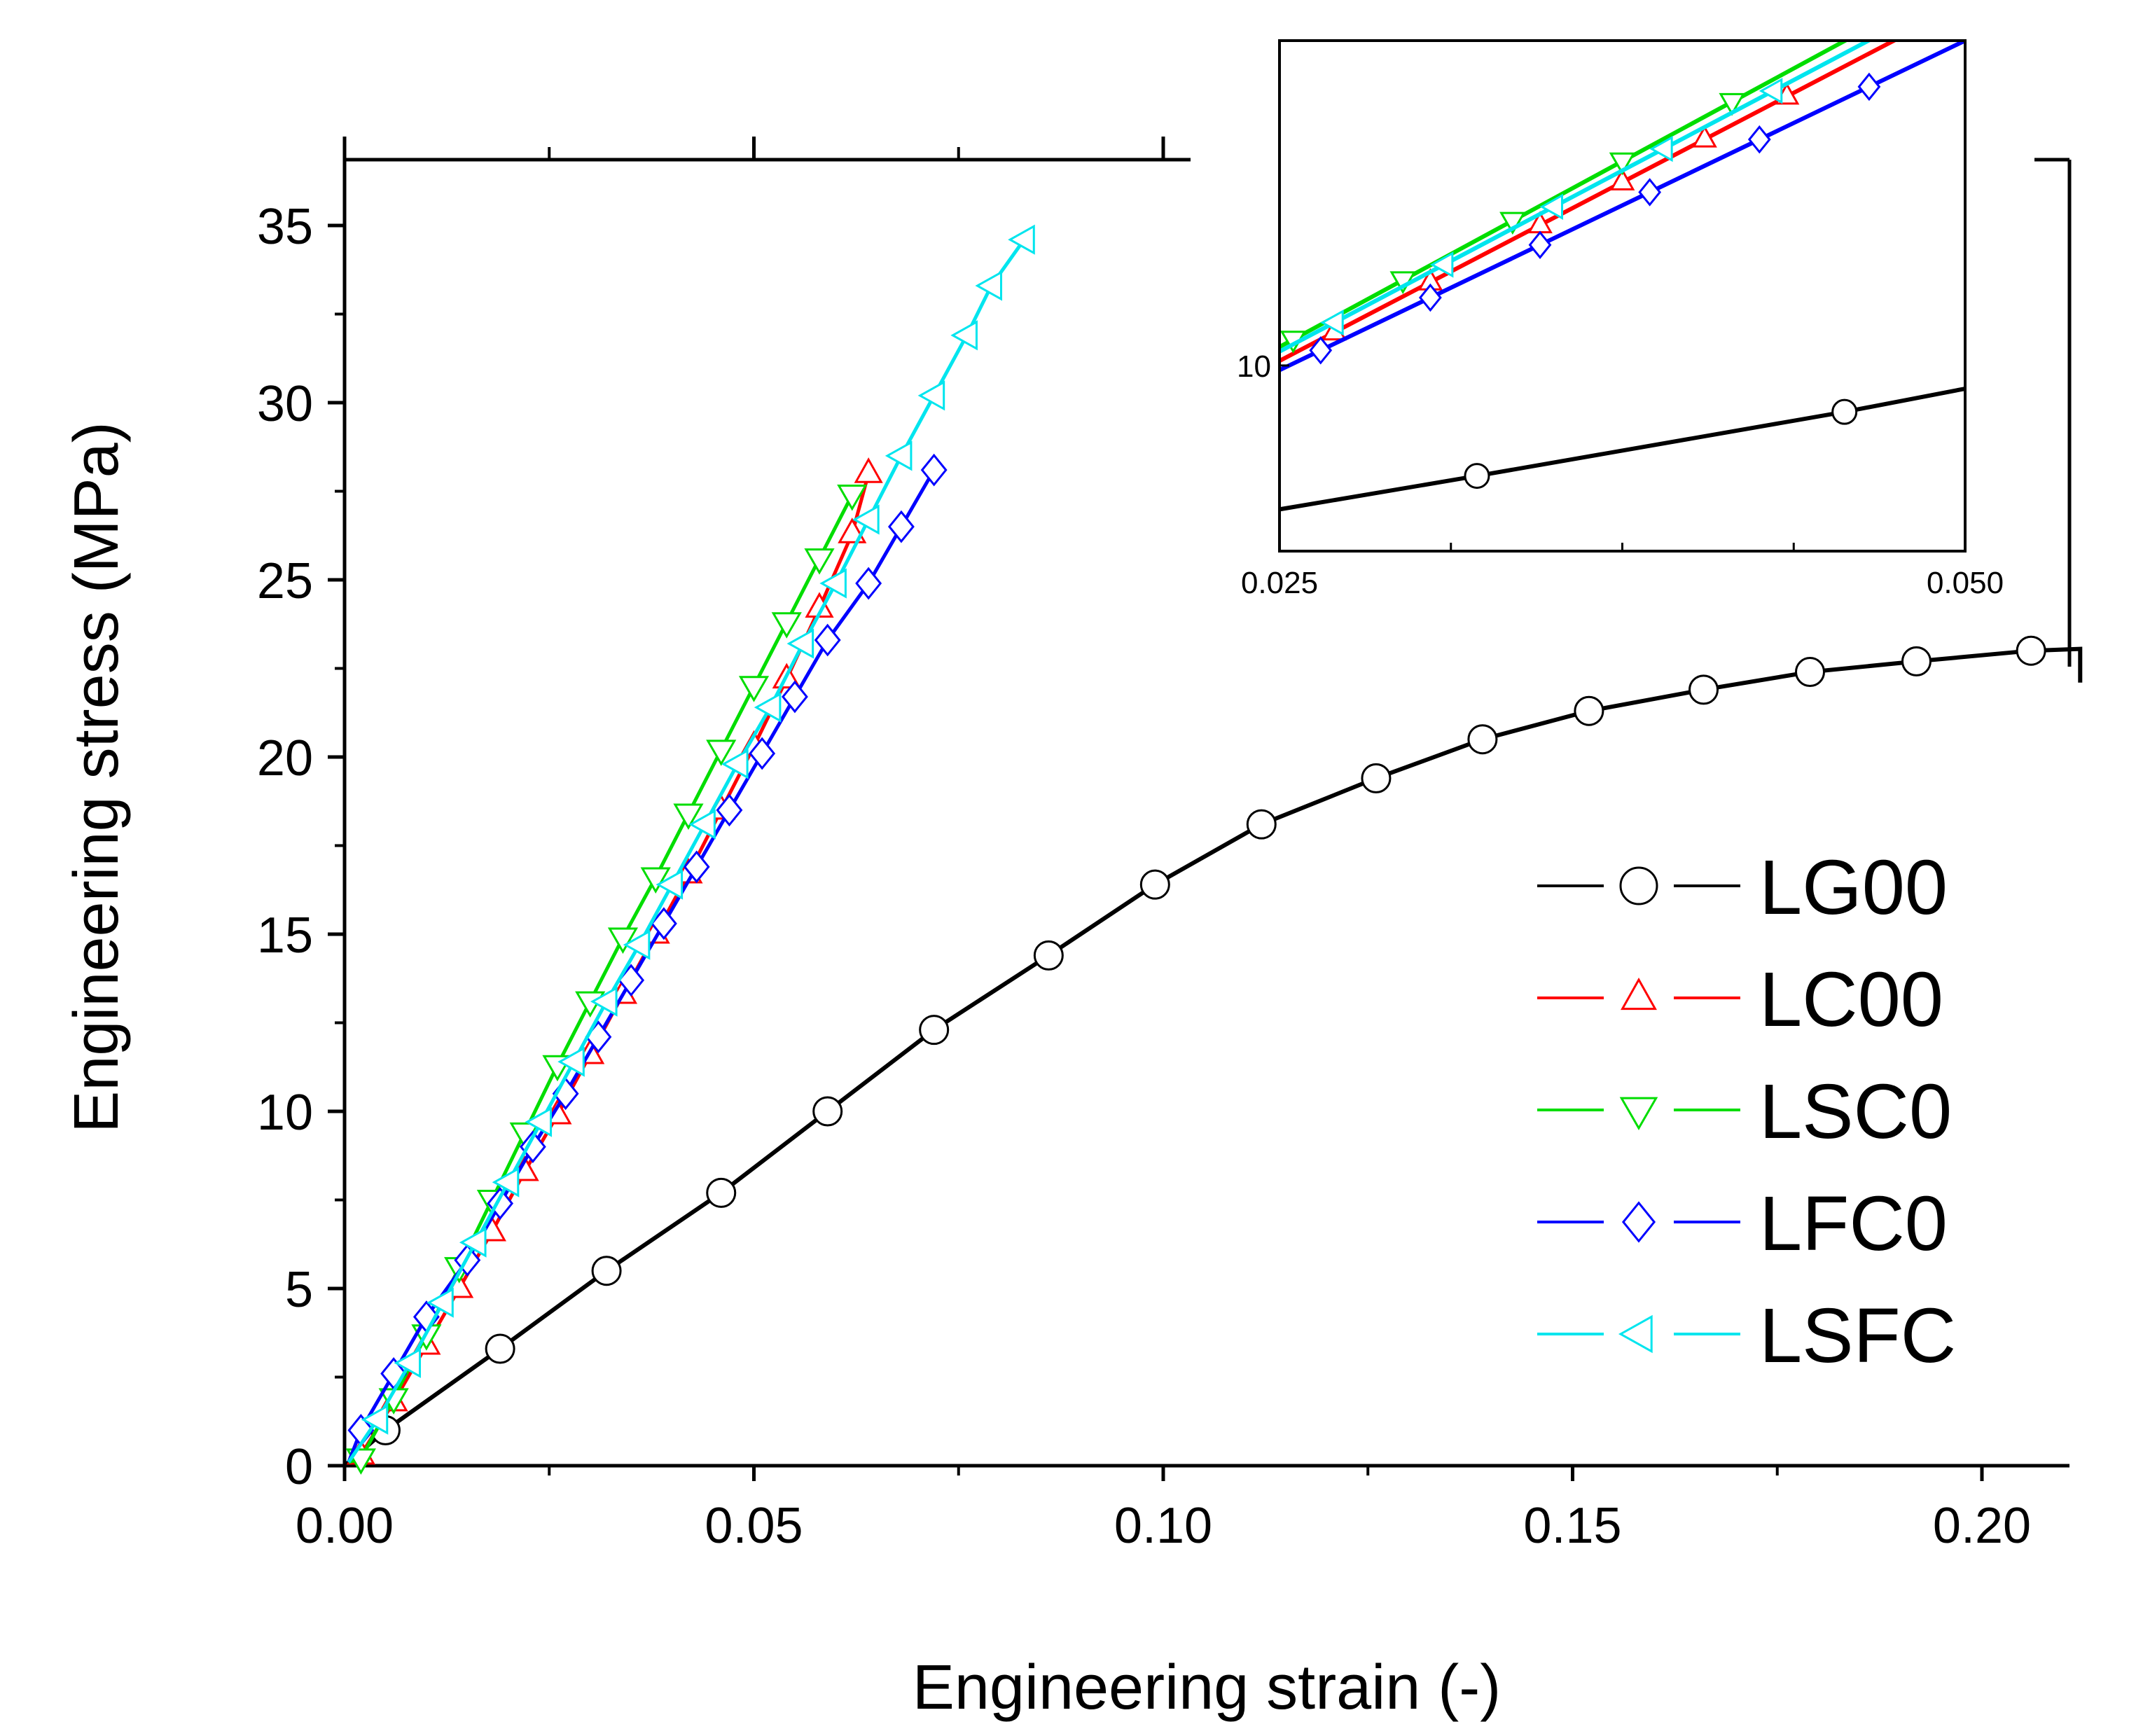 This screenshot has height=1736, width=2129. Describe the element at coordinates (2057, 664) in the screenshot. I see `series-line-lg00-end` at that location.